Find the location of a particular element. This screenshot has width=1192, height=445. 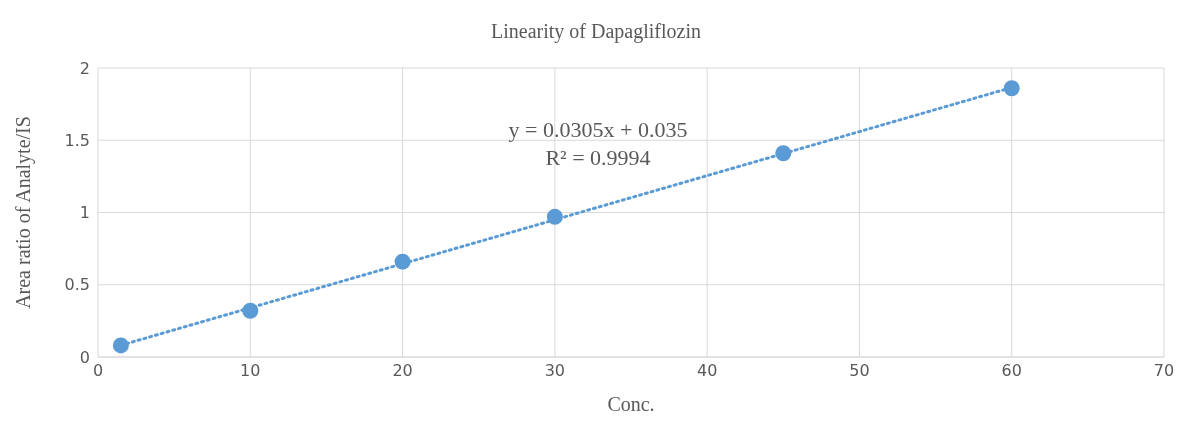

y-tick-label: 2 is located at coordinates (84, 68).